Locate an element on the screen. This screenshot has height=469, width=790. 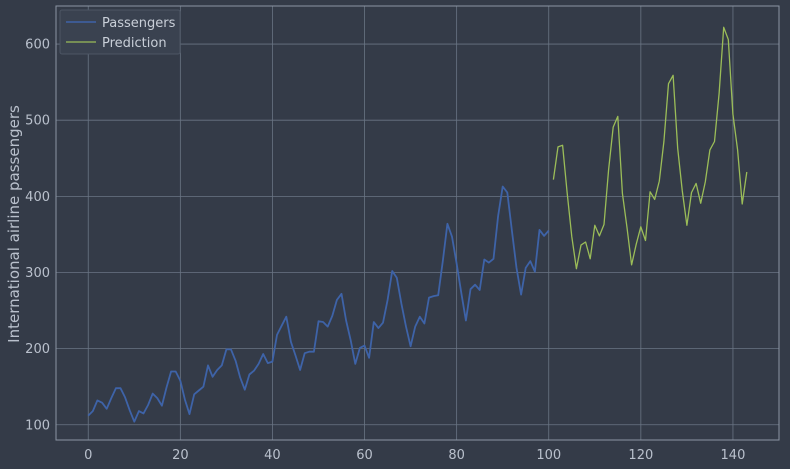
y-tick-label-300: 300 is located at coordinates (37, 273).